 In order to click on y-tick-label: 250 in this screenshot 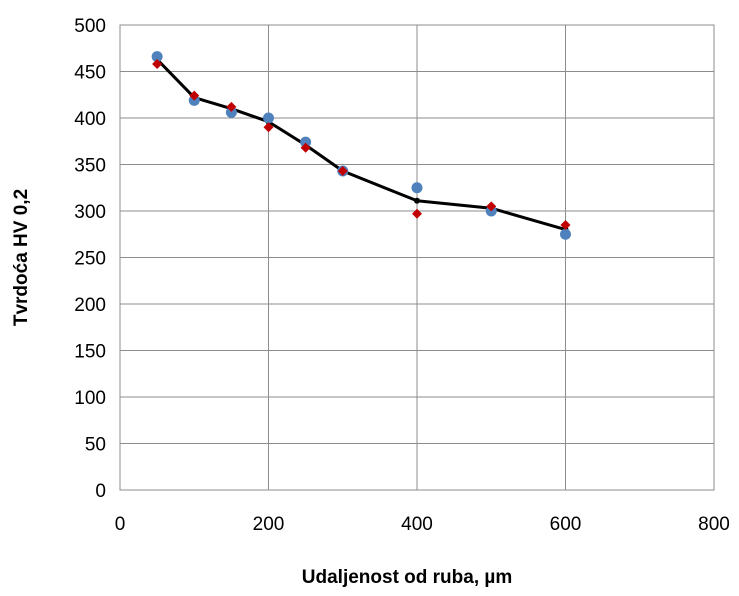, I will do `click(90, 259)`.